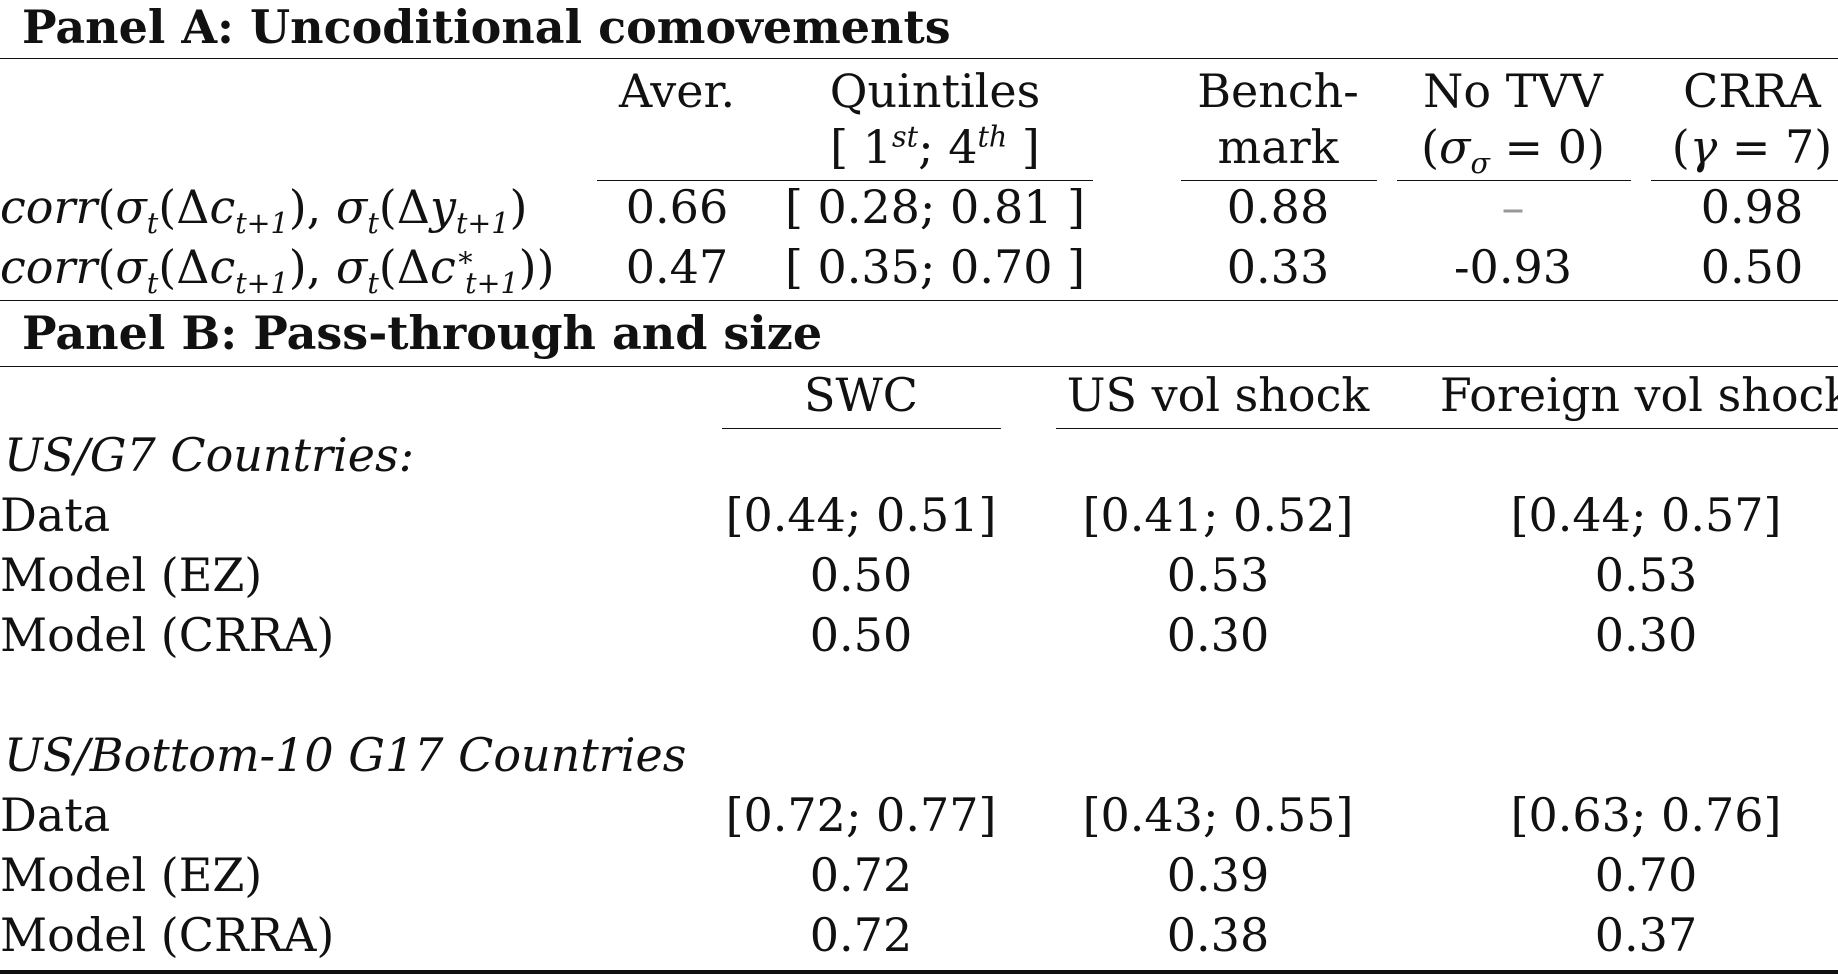 The image size is (1838, 980). What do you see at coordinates (1638, 395) in the screenshot?
I see `col-foreign-vol-header: Foreign vol shock` at bounding box center [1638, 395].